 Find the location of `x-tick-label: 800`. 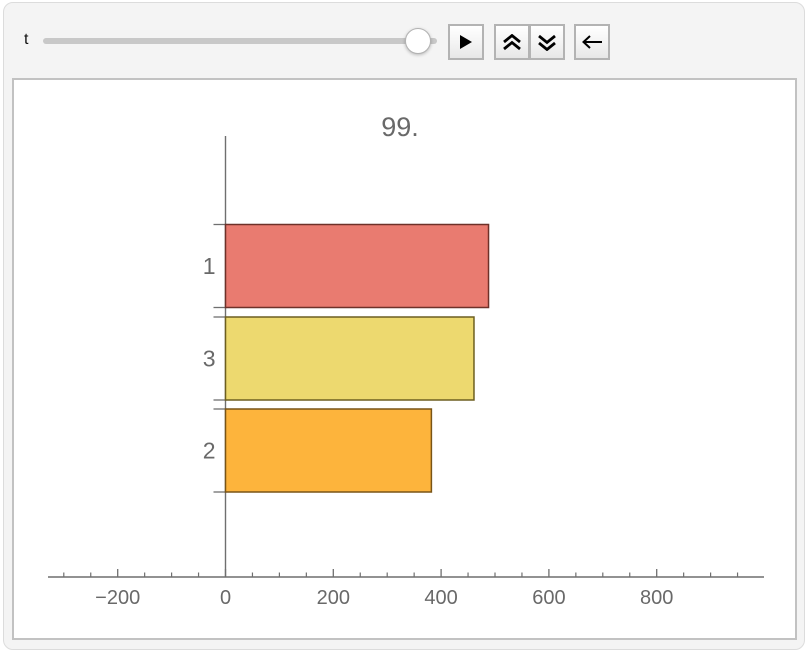

x-tick-label: 800 is located at coordinates (656, 598).